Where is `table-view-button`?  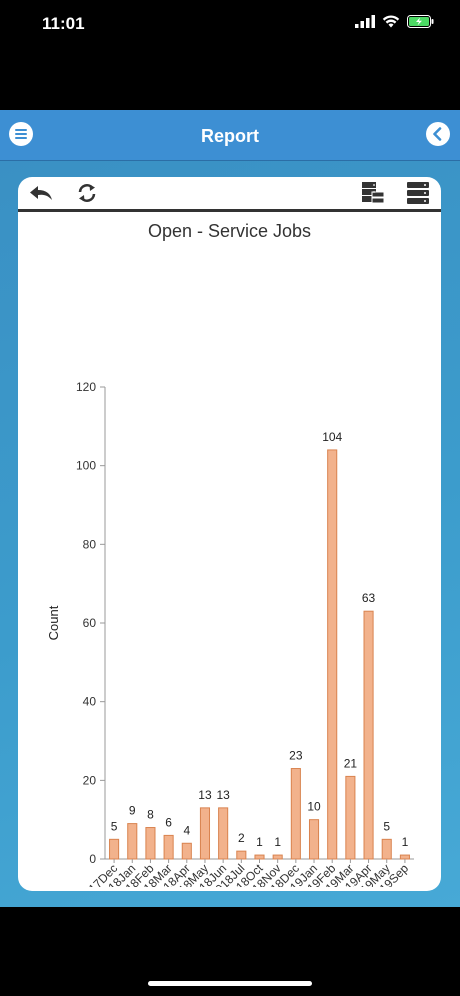 table-view-button is located at coordinates (373, 193).